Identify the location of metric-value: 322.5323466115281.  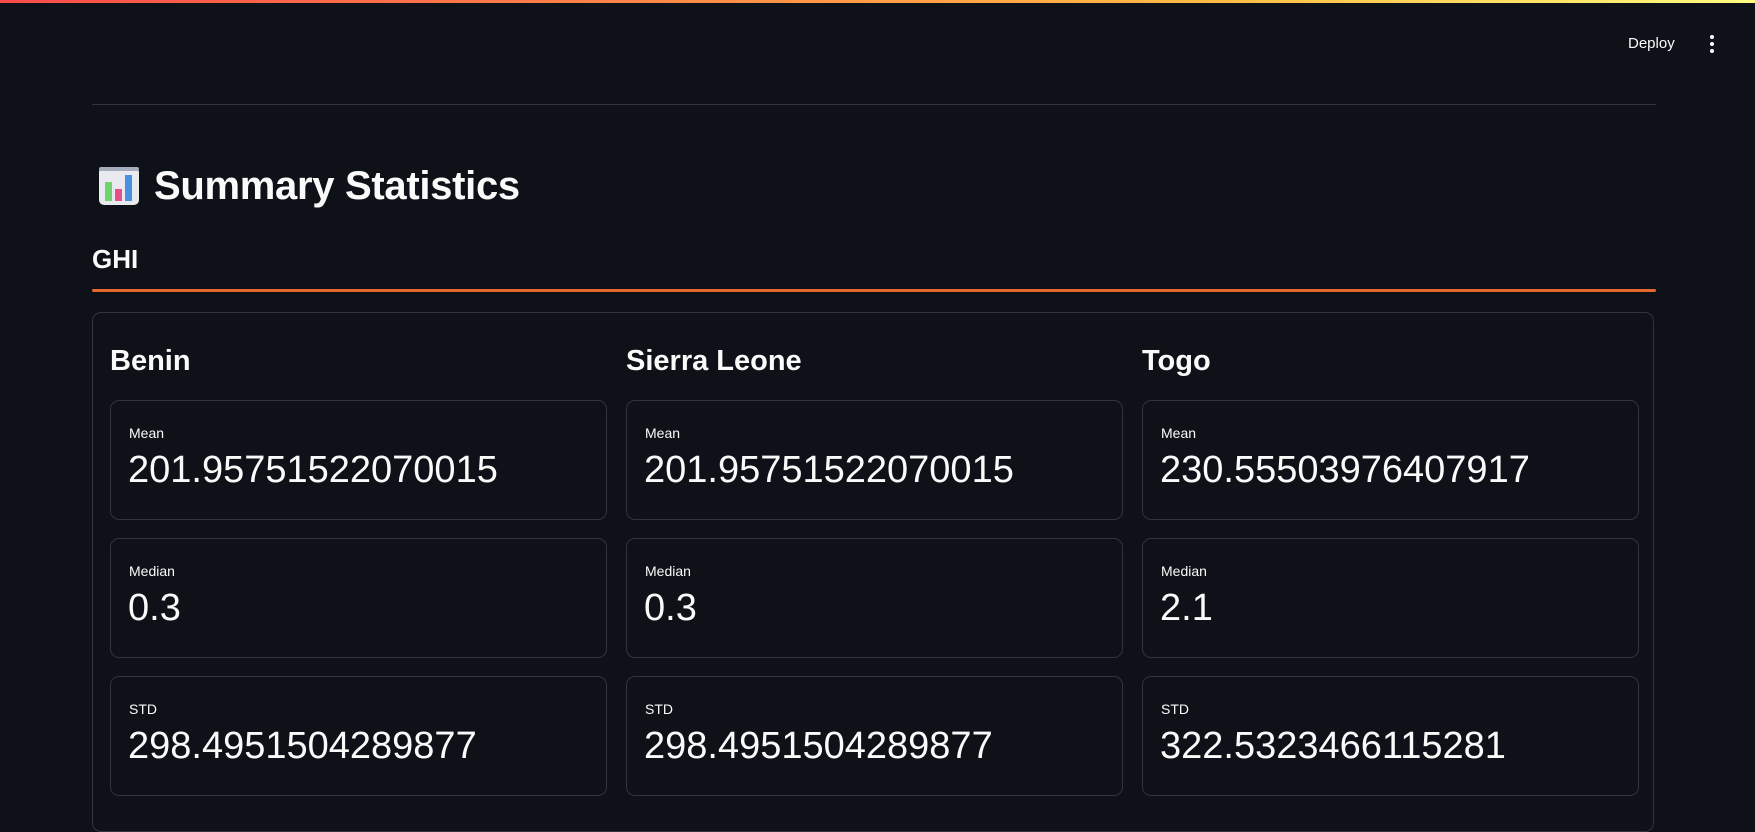
(1333, 746).